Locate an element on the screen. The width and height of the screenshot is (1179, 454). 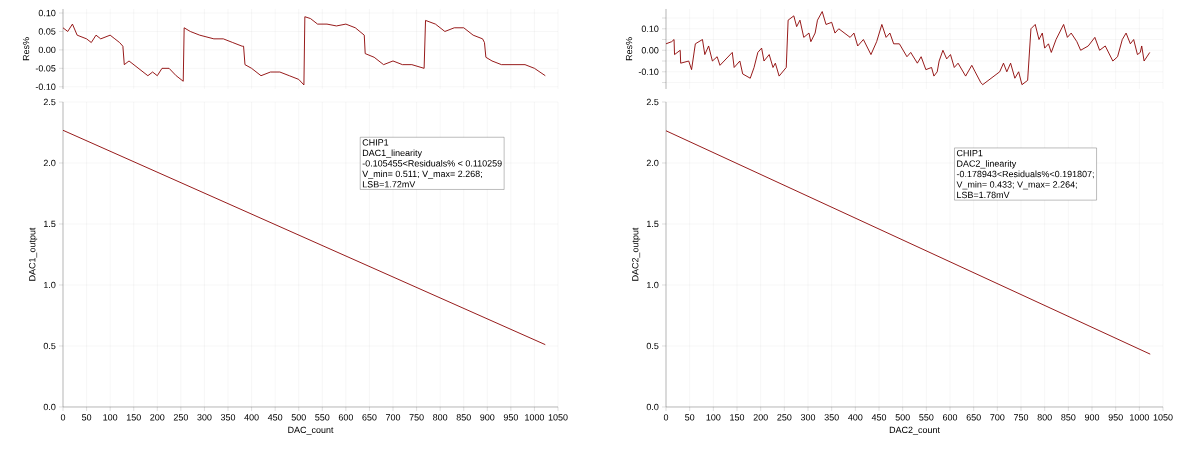
annotation: V_min= 0.511; V_max= 2.268; is located at coordinates (422, 174).